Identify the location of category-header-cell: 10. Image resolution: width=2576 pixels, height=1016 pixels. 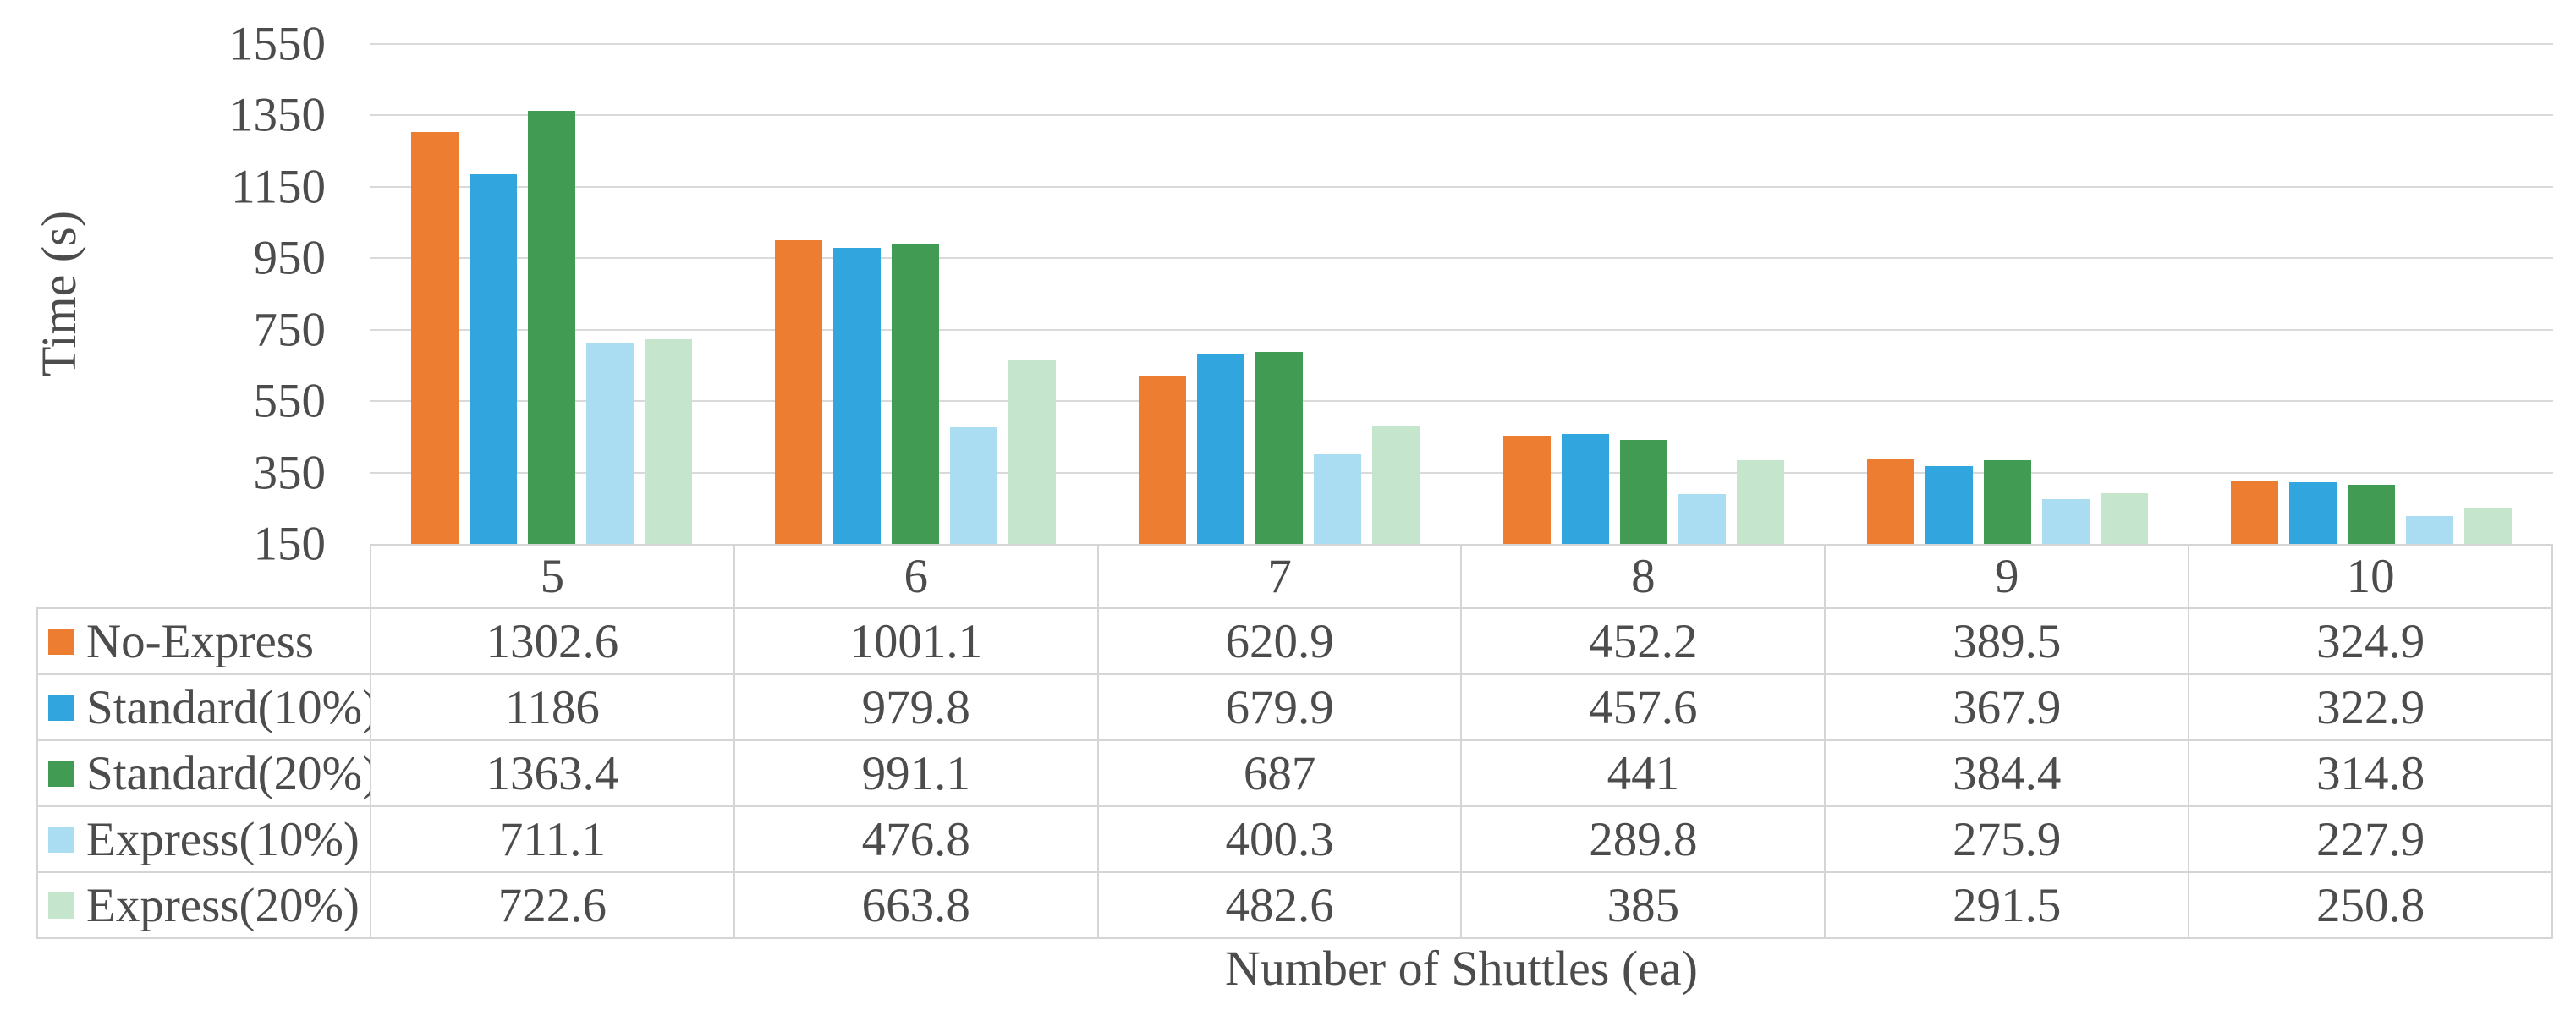
(2370, 576).